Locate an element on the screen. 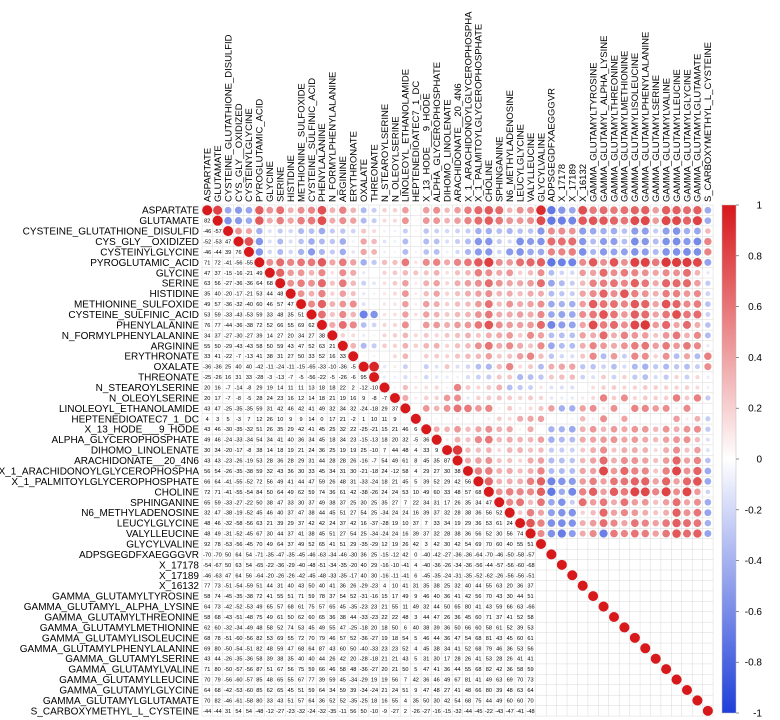 This screenshot has height=720, width=780. correlation-value-label: 68 is located at coordinates (478, 493).